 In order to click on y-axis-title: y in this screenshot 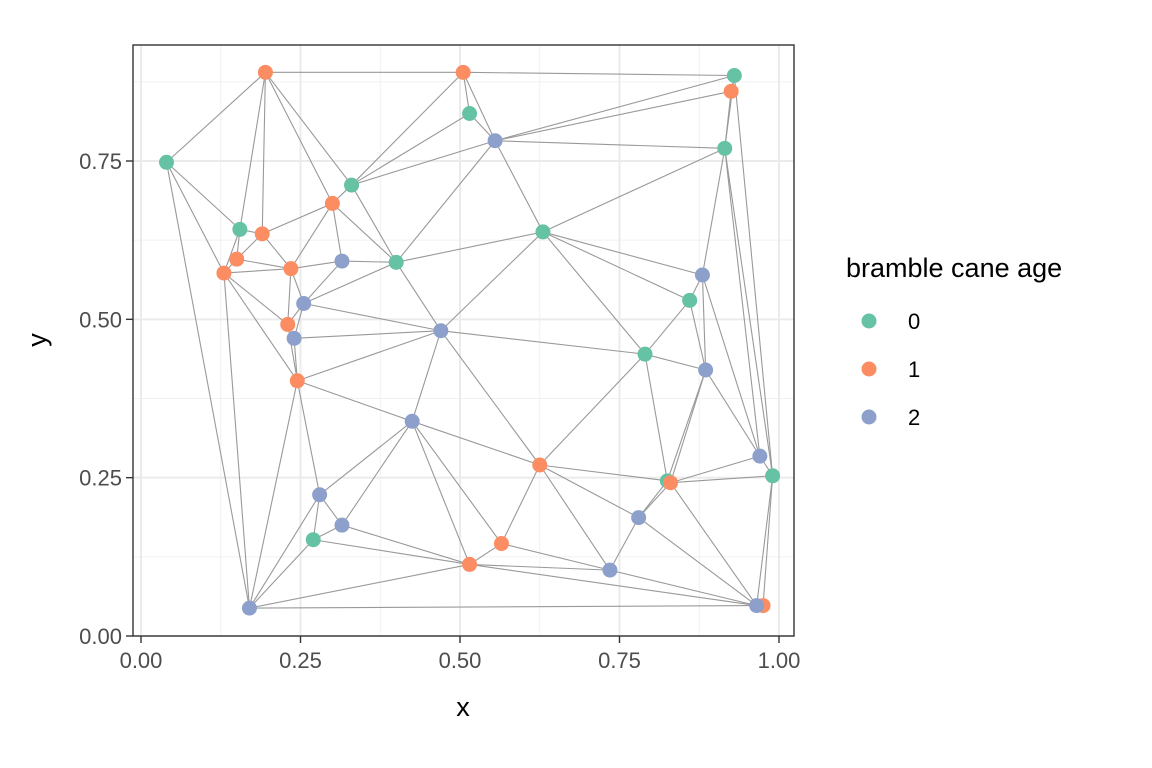, I will do `click(37, 340)`.